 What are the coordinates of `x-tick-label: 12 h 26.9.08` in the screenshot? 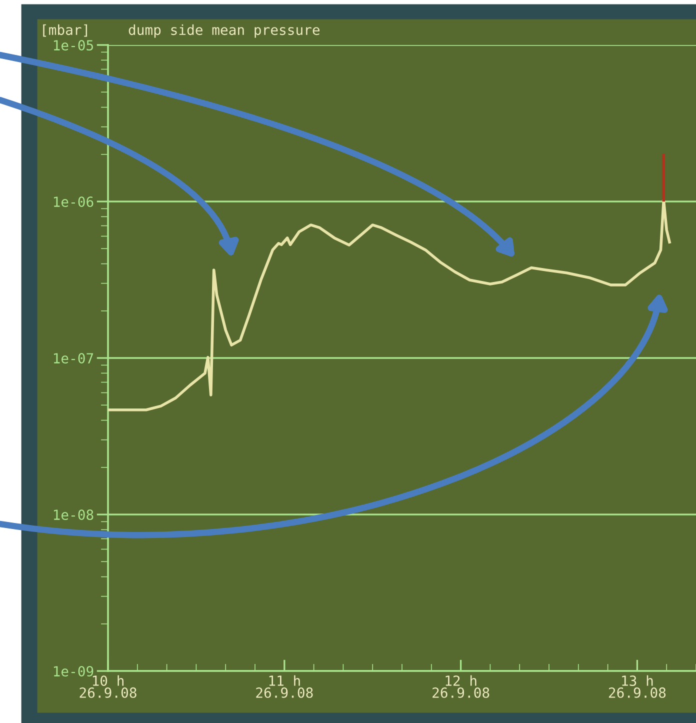 It's located at (461, 686).